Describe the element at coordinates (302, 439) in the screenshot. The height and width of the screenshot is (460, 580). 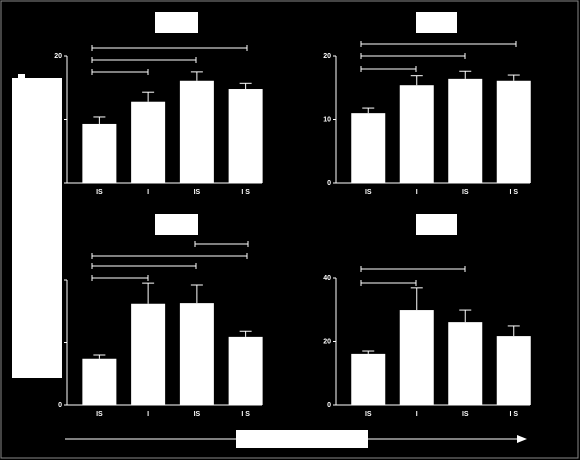
I see `arrow-label-box` at that location.